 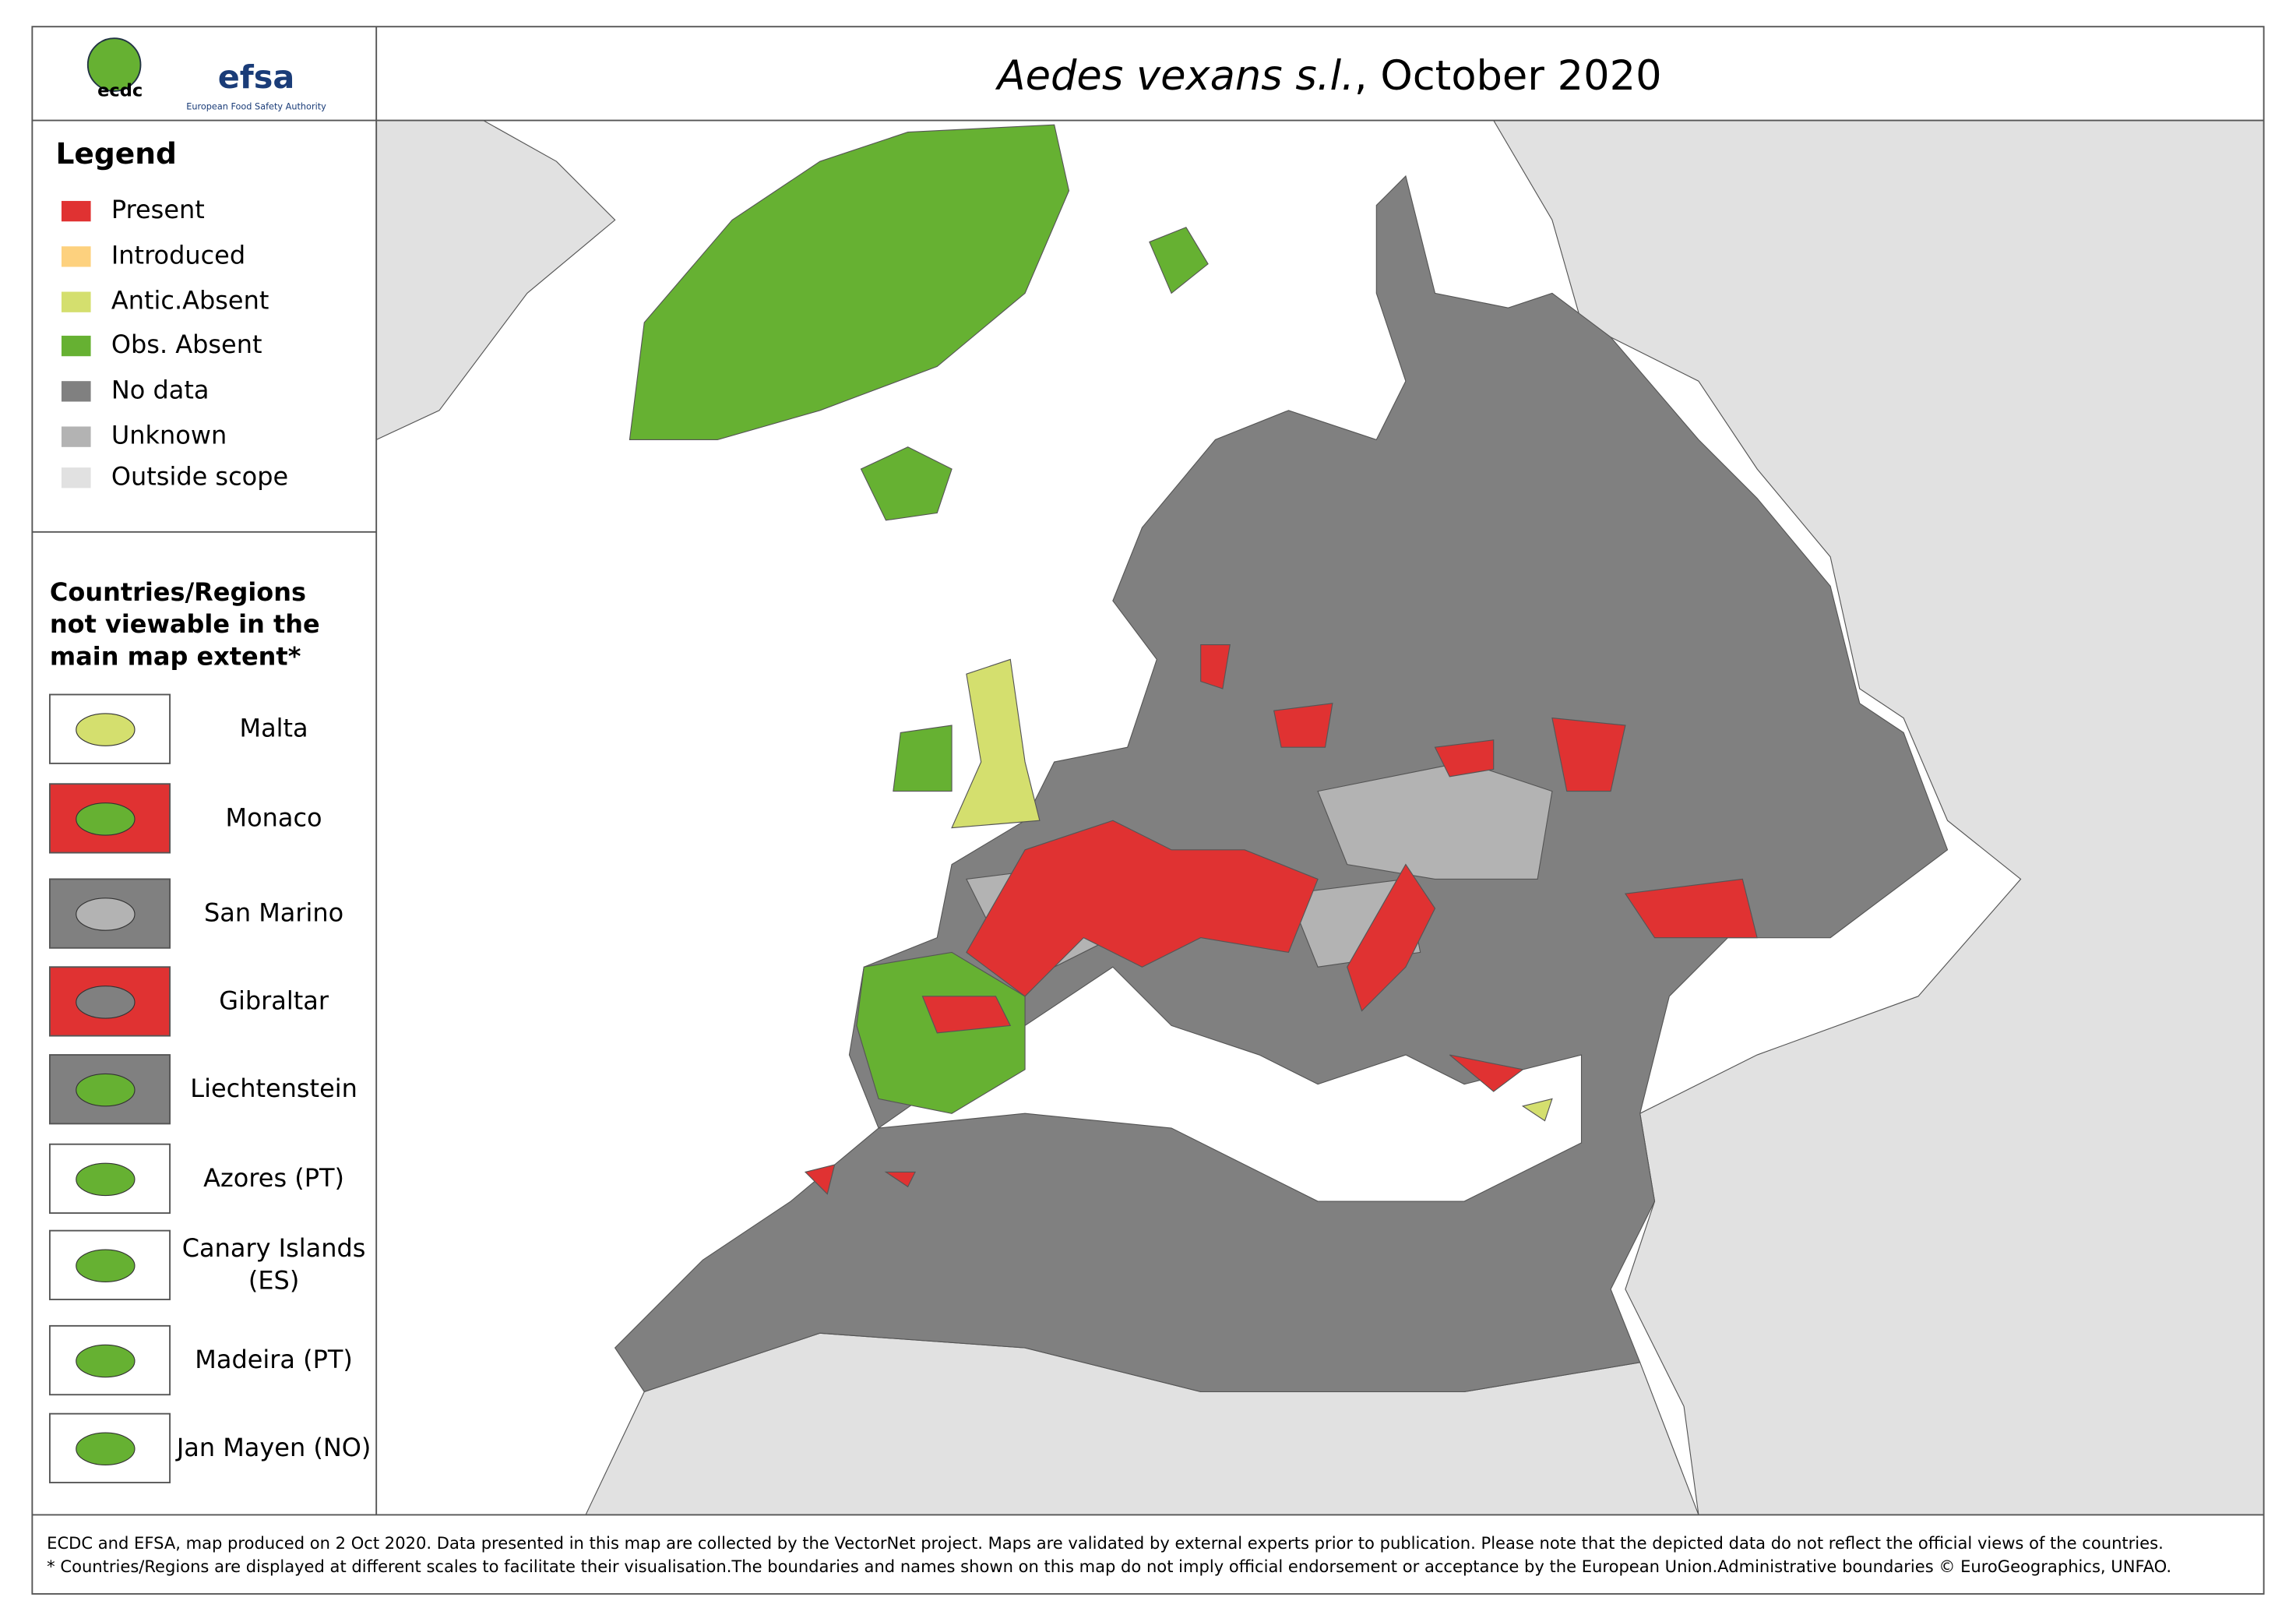 What do you see at coordinates (186, 344) in the screenshot?
I see `legend-label: Obs. Absent` at bounding box center [186, 344].